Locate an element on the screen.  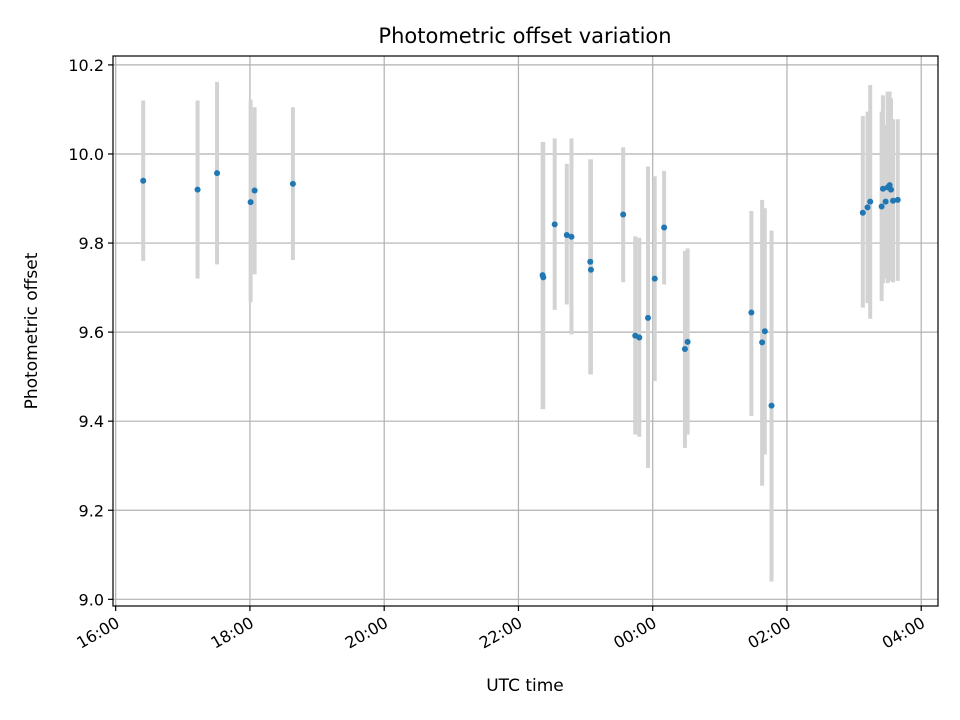
y-tick-label: 9.2 is located at coordinates (91, 510).